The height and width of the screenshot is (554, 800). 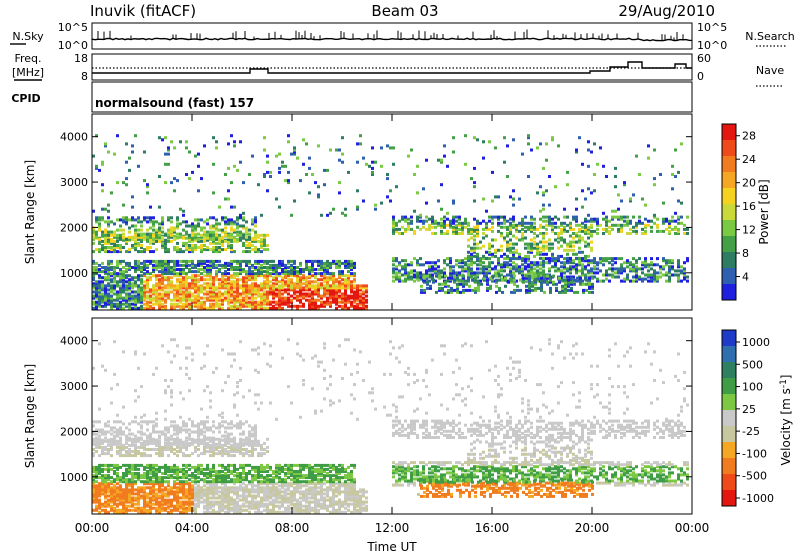 I want to click on nave-label: Nave, so click(x=770, y=70).